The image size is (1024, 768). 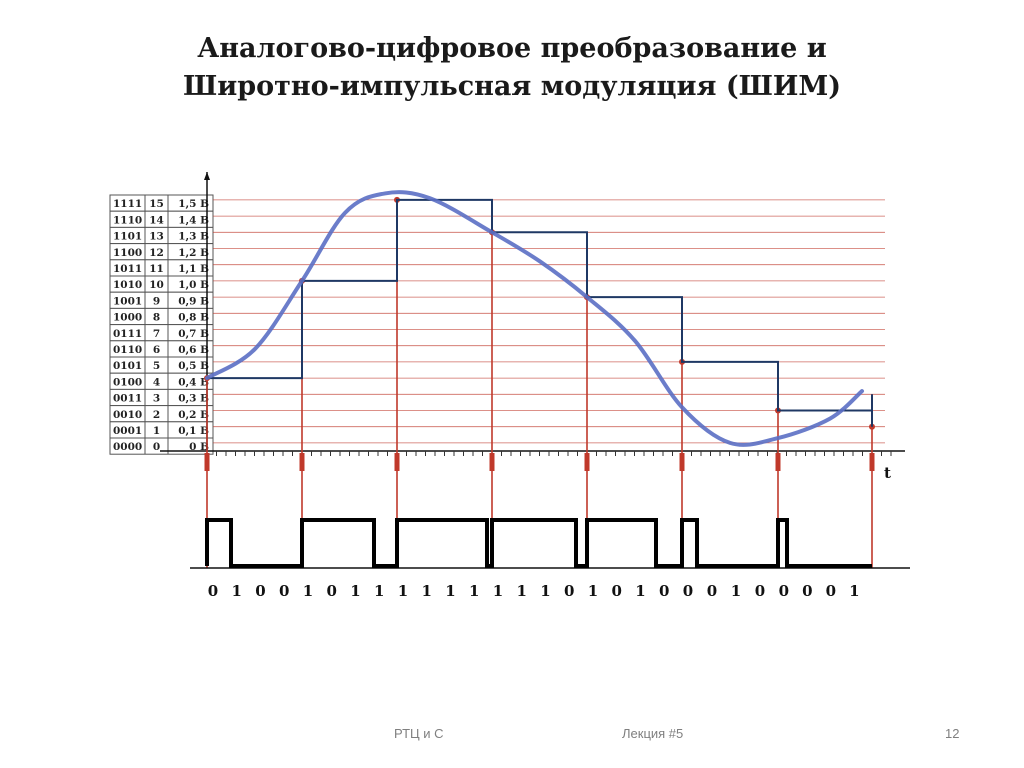 I want to click on level-decimal-value: 6, so click(x=156, y=350).